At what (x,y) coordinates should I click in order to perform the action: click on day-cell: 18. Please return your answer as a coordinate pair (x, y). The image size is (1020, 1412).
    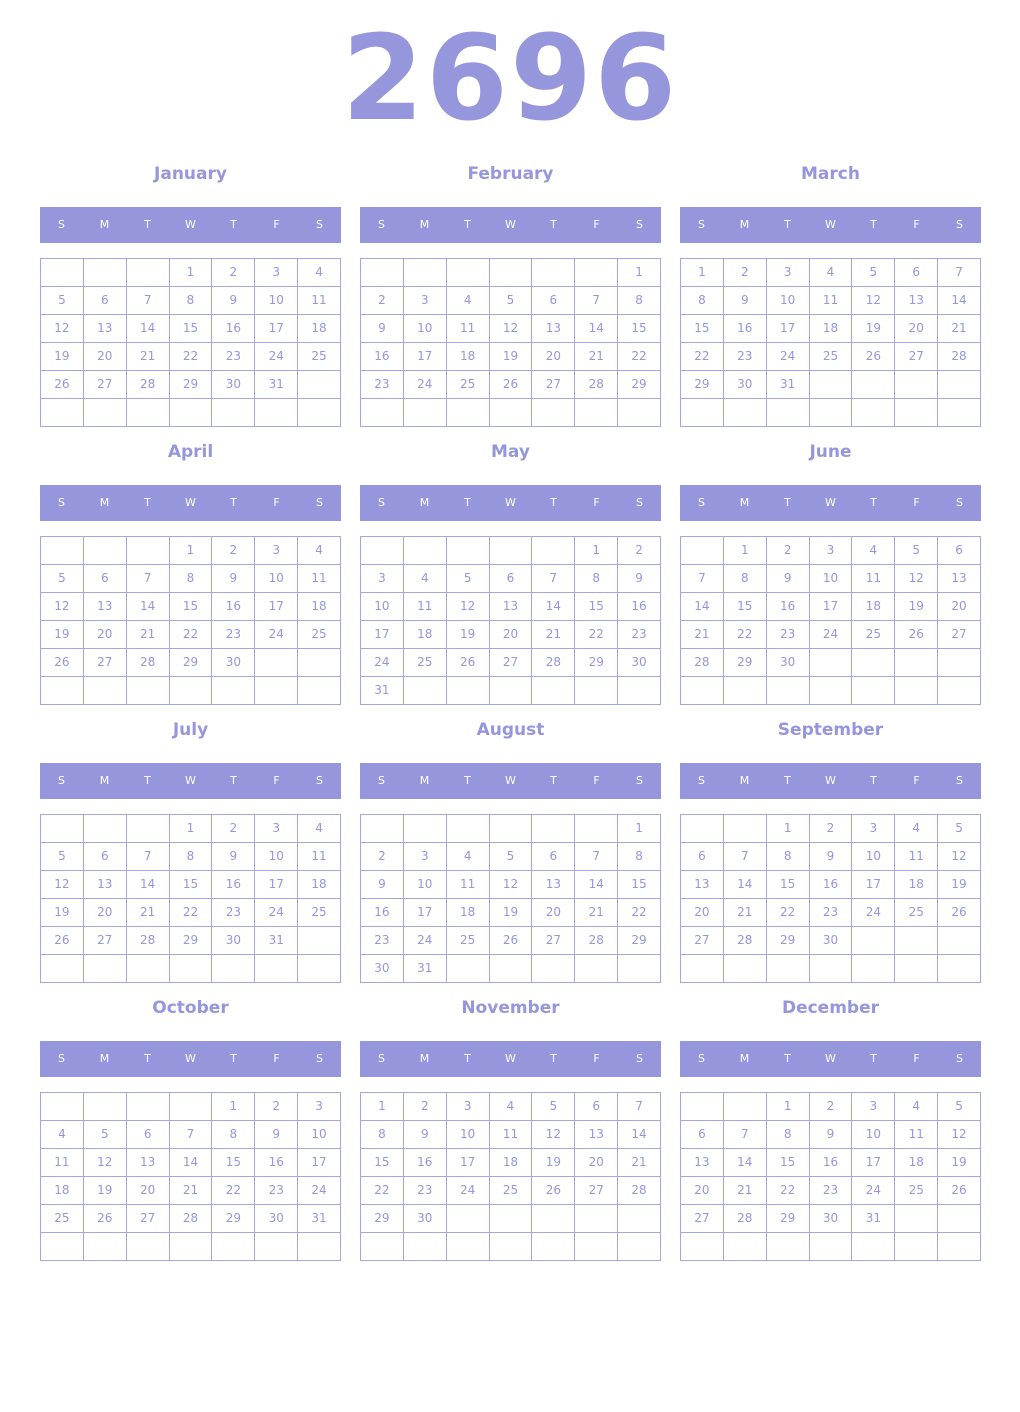
    Looking at the image, I should click on (917, 1163).